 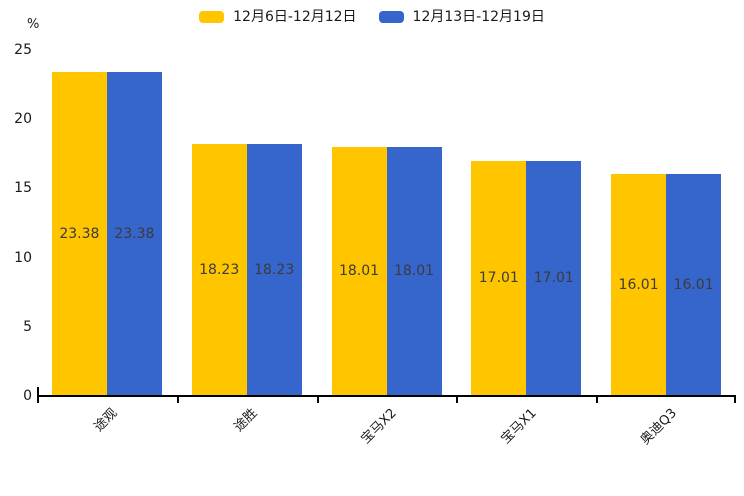 I want to click on bar-week1-途胜, so click(x=219, y=269).